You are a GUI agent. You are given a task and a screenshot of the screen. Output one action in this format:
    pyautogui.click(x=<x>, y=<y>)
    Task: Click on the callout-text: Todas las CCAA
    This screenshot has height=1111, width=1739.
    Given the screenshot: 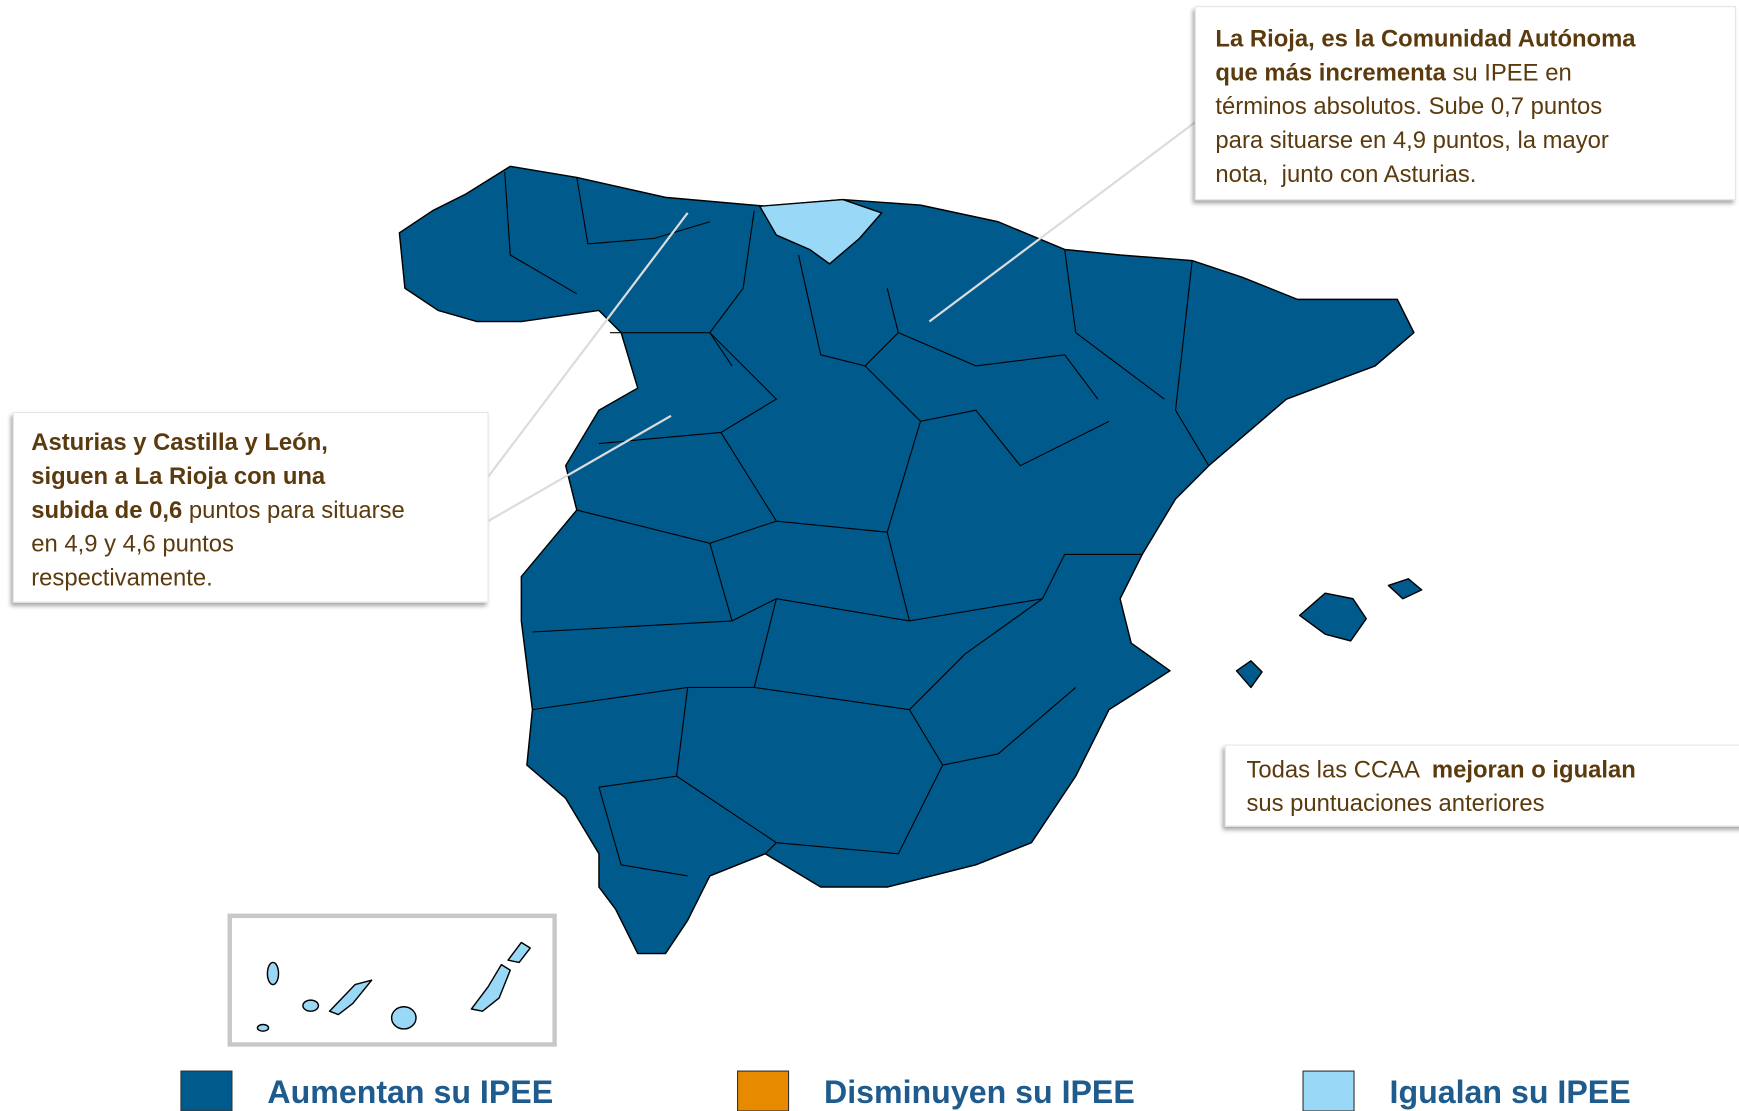 What is the action you would take?
    pyautogui.click(x=1338, y=769)
    